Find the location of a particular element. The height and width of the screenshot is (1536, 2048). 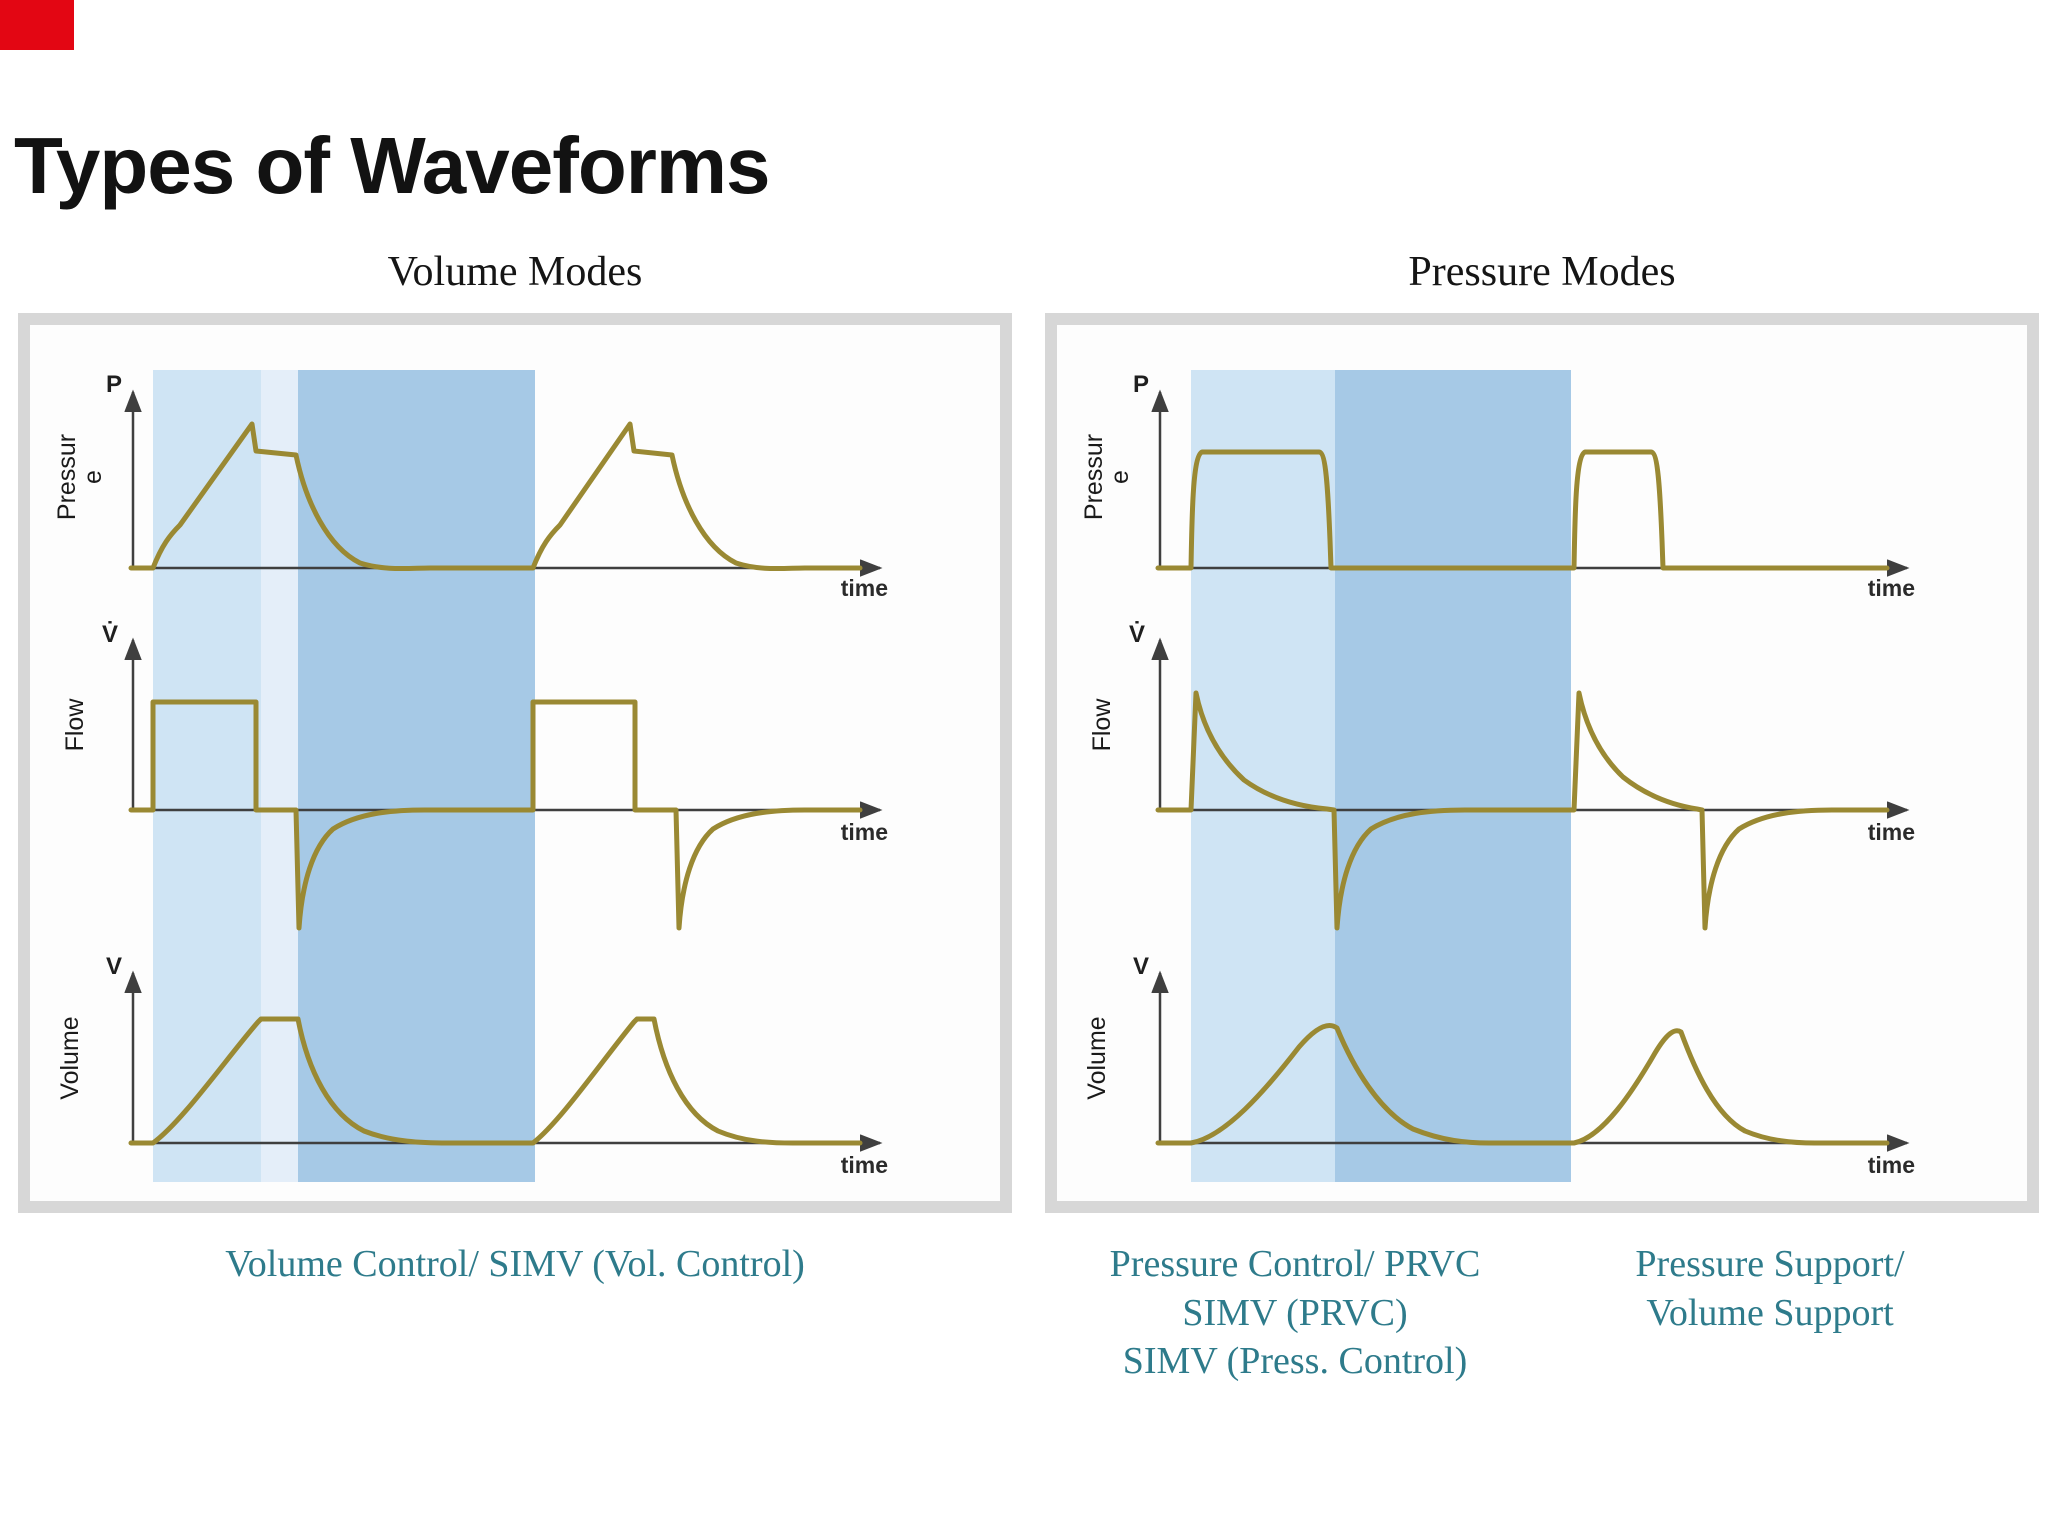

pressure-support-caption: Pressure Support/ Volume Support is located at coordinates (1770, 1288).